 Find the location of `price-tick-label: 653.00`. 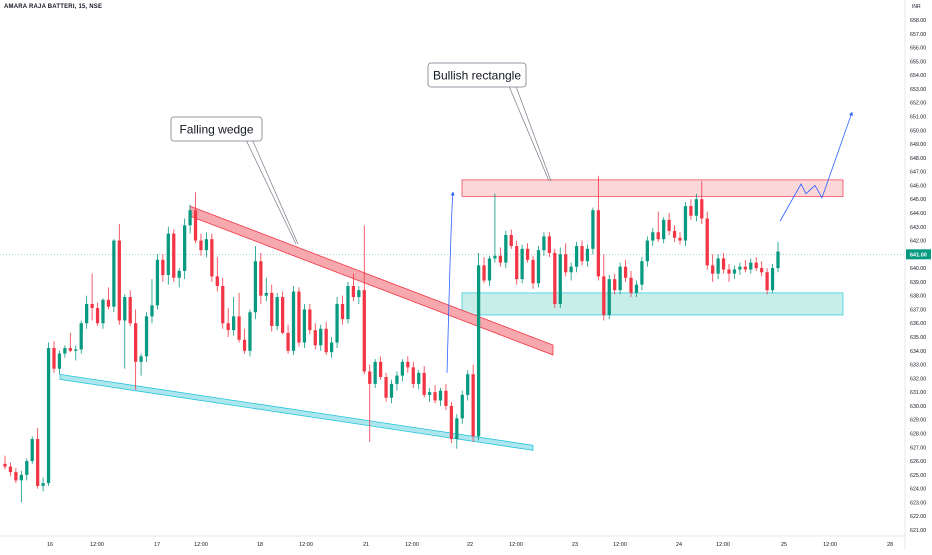

price-tick-label: 653.00 is located at coordinates (918, 90).